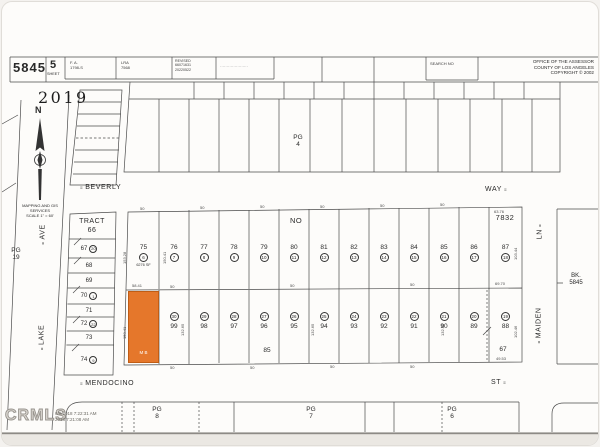 This screenshot has width=600, height=447. What do you see at coordinates (267, 350) in the screenshot?
I see `old-lot-85: 85` at bounding box center [267, 350].